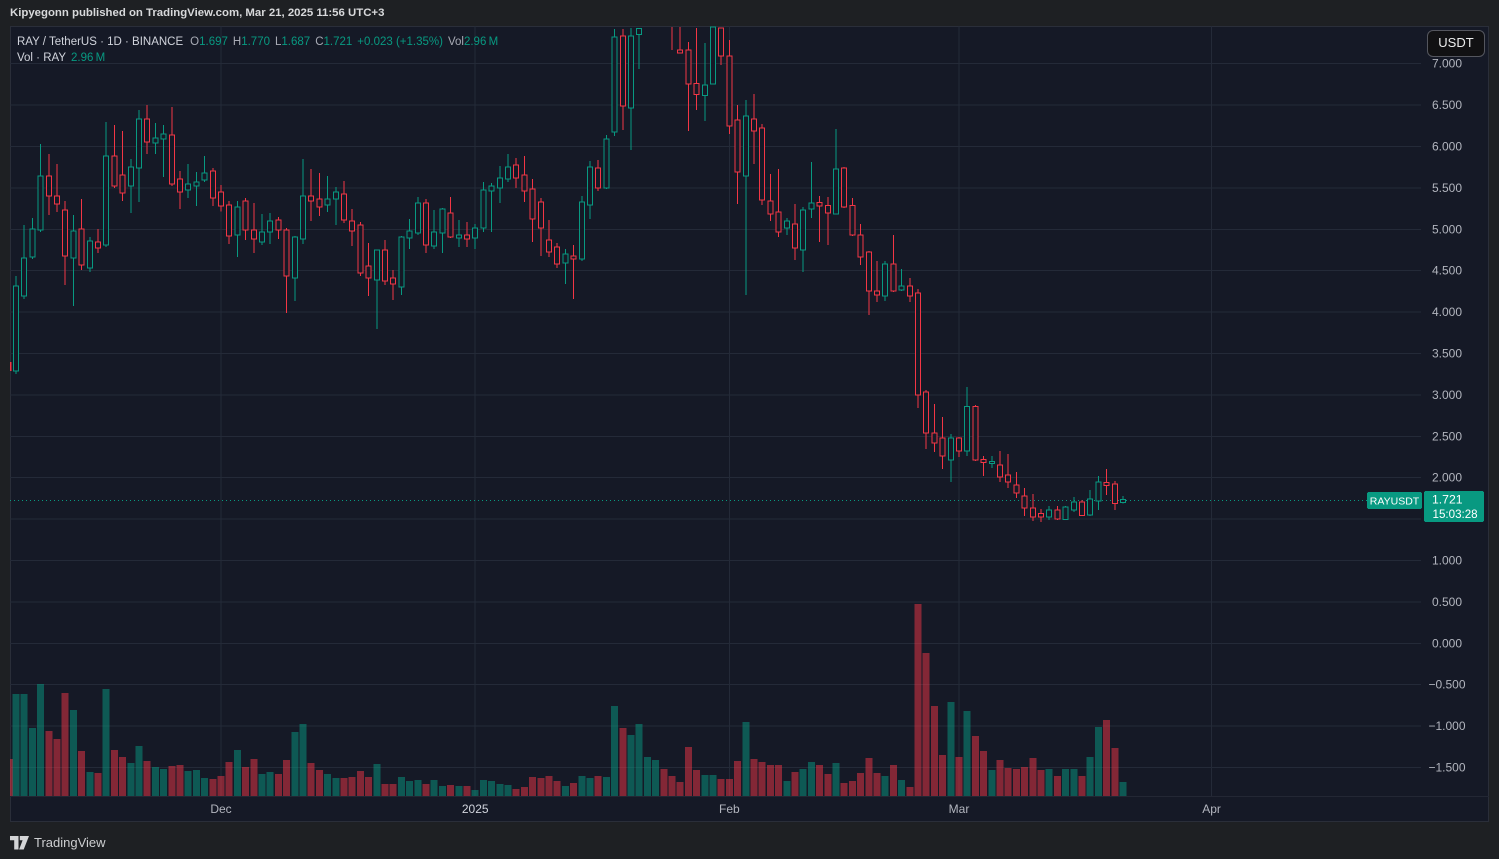  Describe the element at coordinates (729, 809) in the screenshot. I see `svg-text: Feb` at that location.